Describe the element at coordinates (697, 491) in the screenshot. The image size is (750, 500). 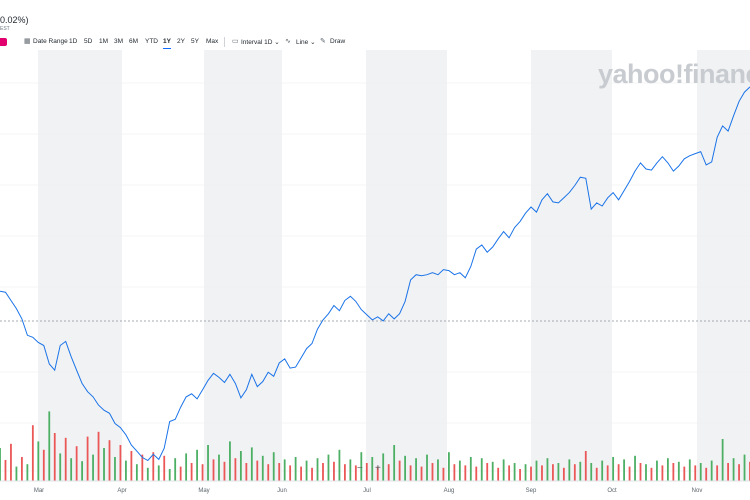
I see `month-label: Nov` at that location.